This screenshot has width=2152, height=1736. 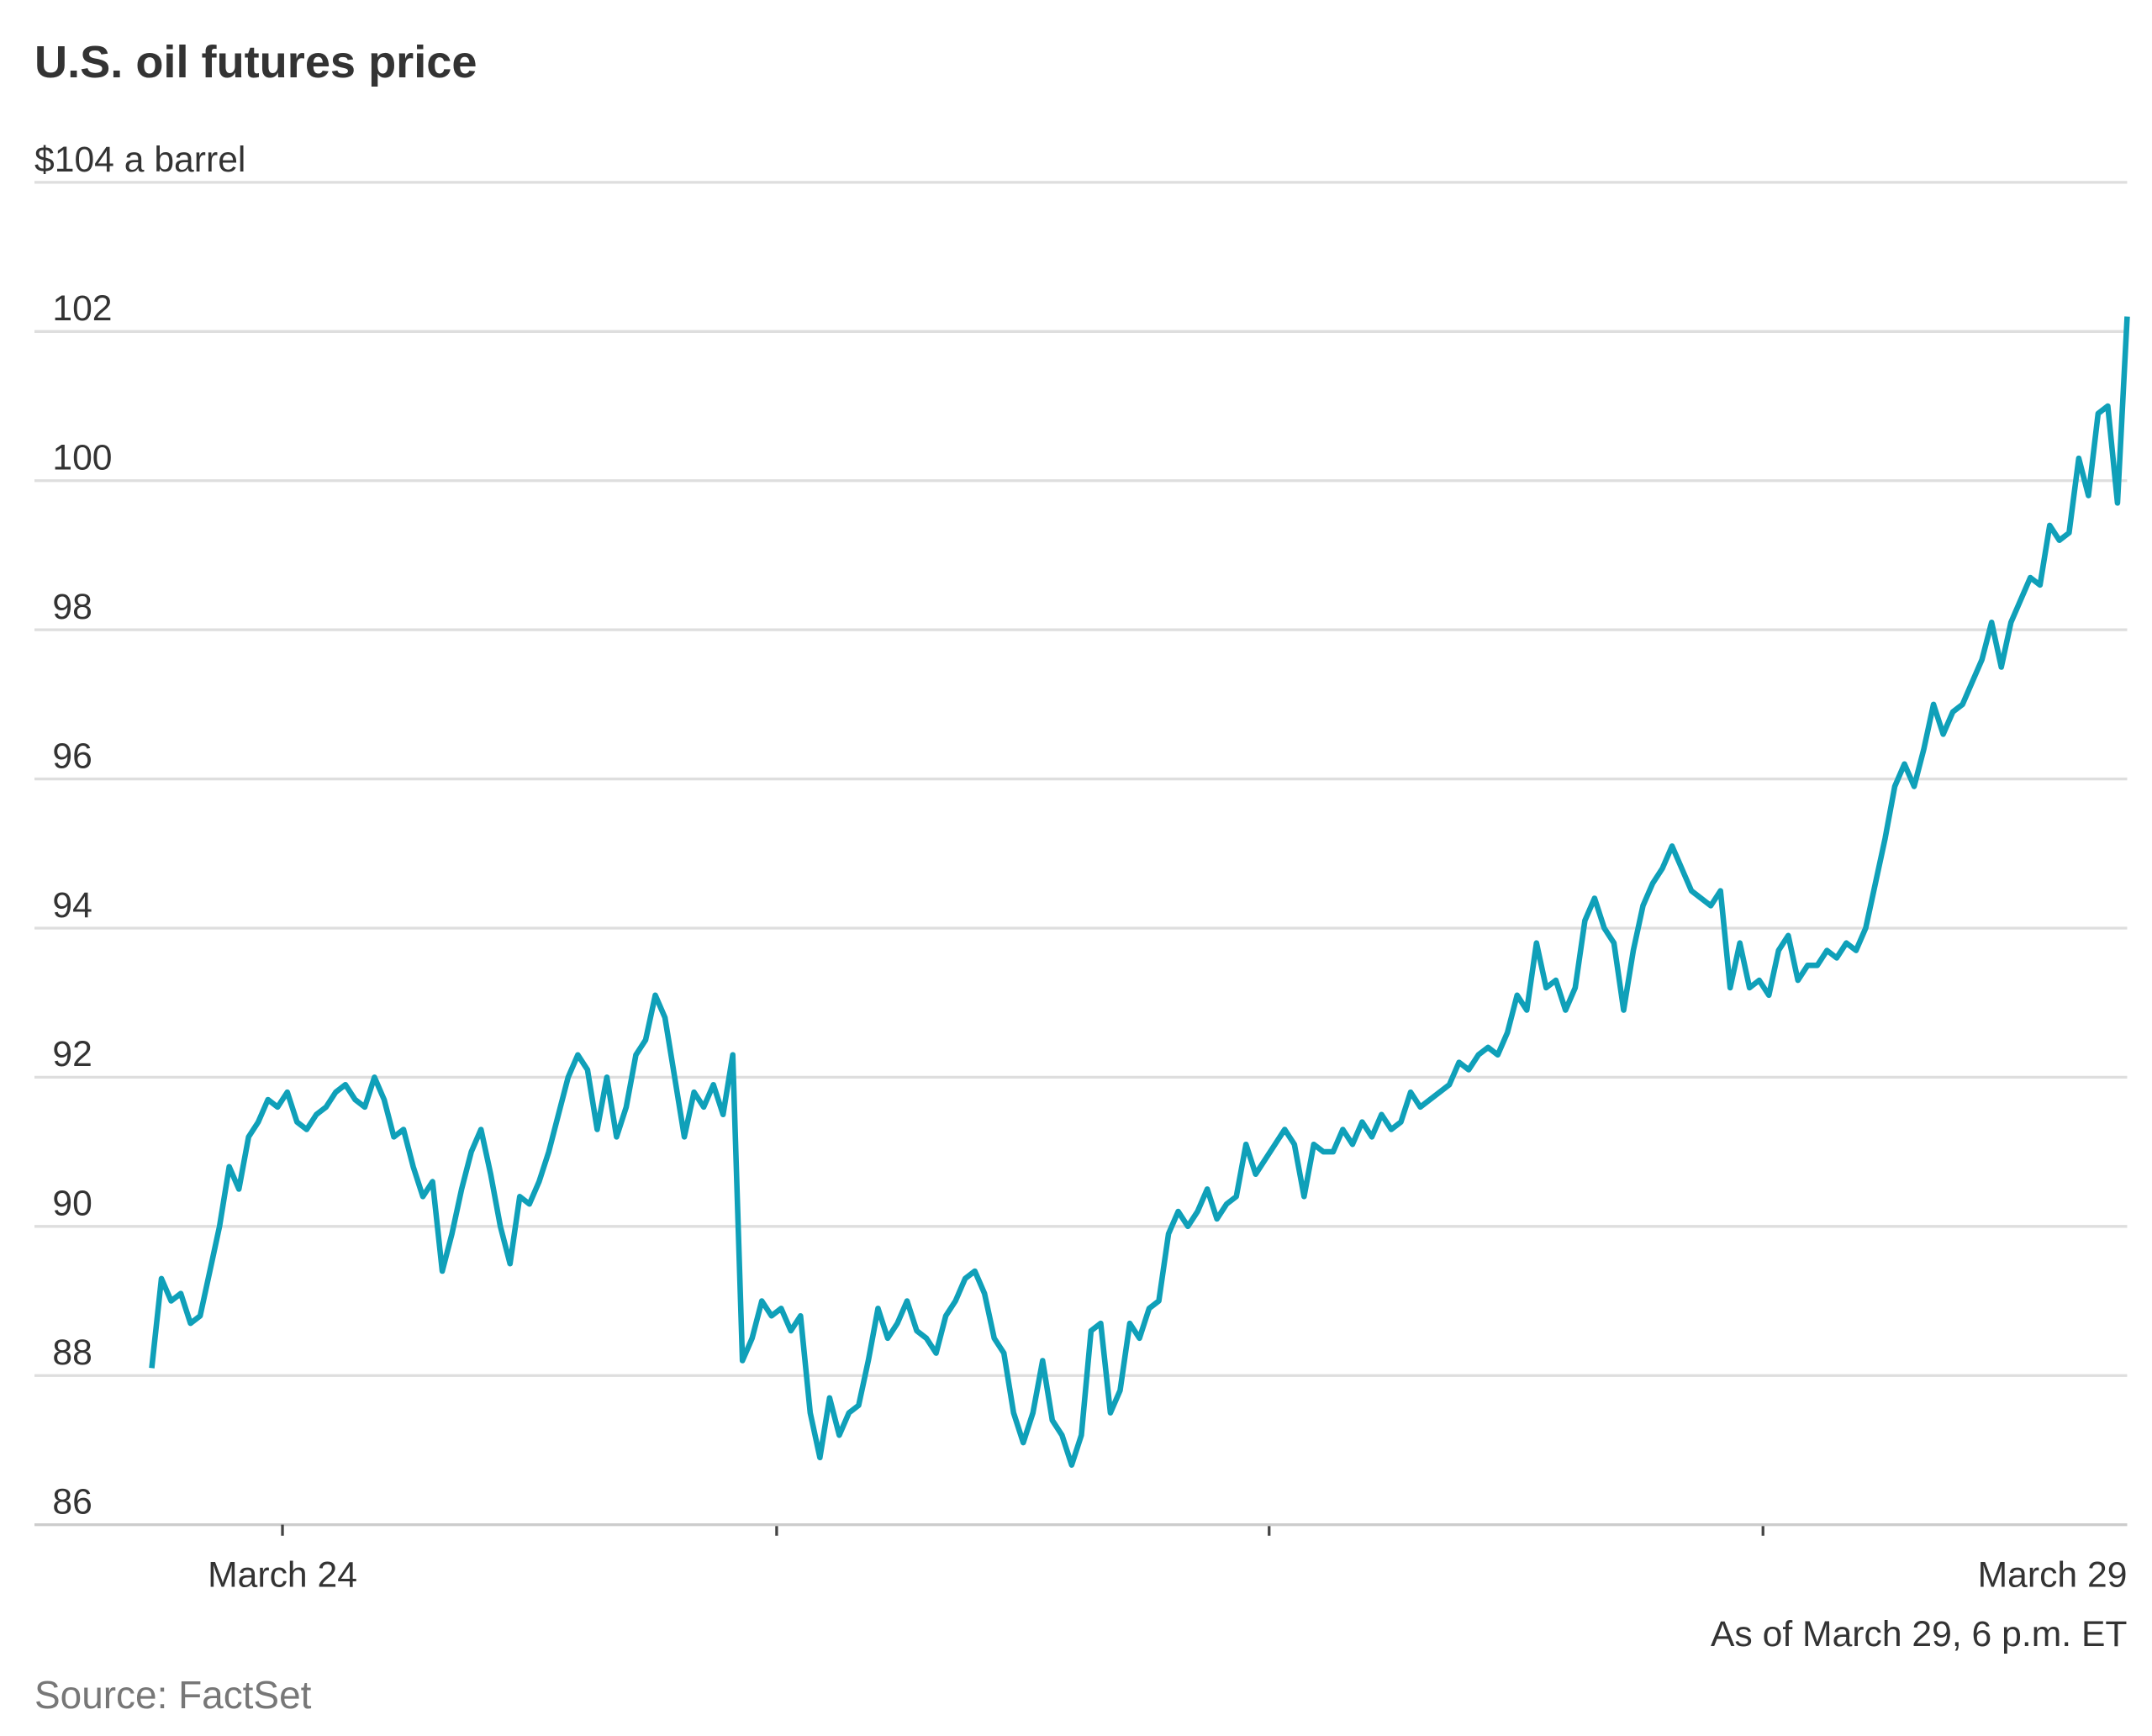 What do you see at coordinates (1919, 1634) in the screenshot?
I see `footnote: As of March 29, 6 p.m. ET` at bounding box center [1919, 1634].